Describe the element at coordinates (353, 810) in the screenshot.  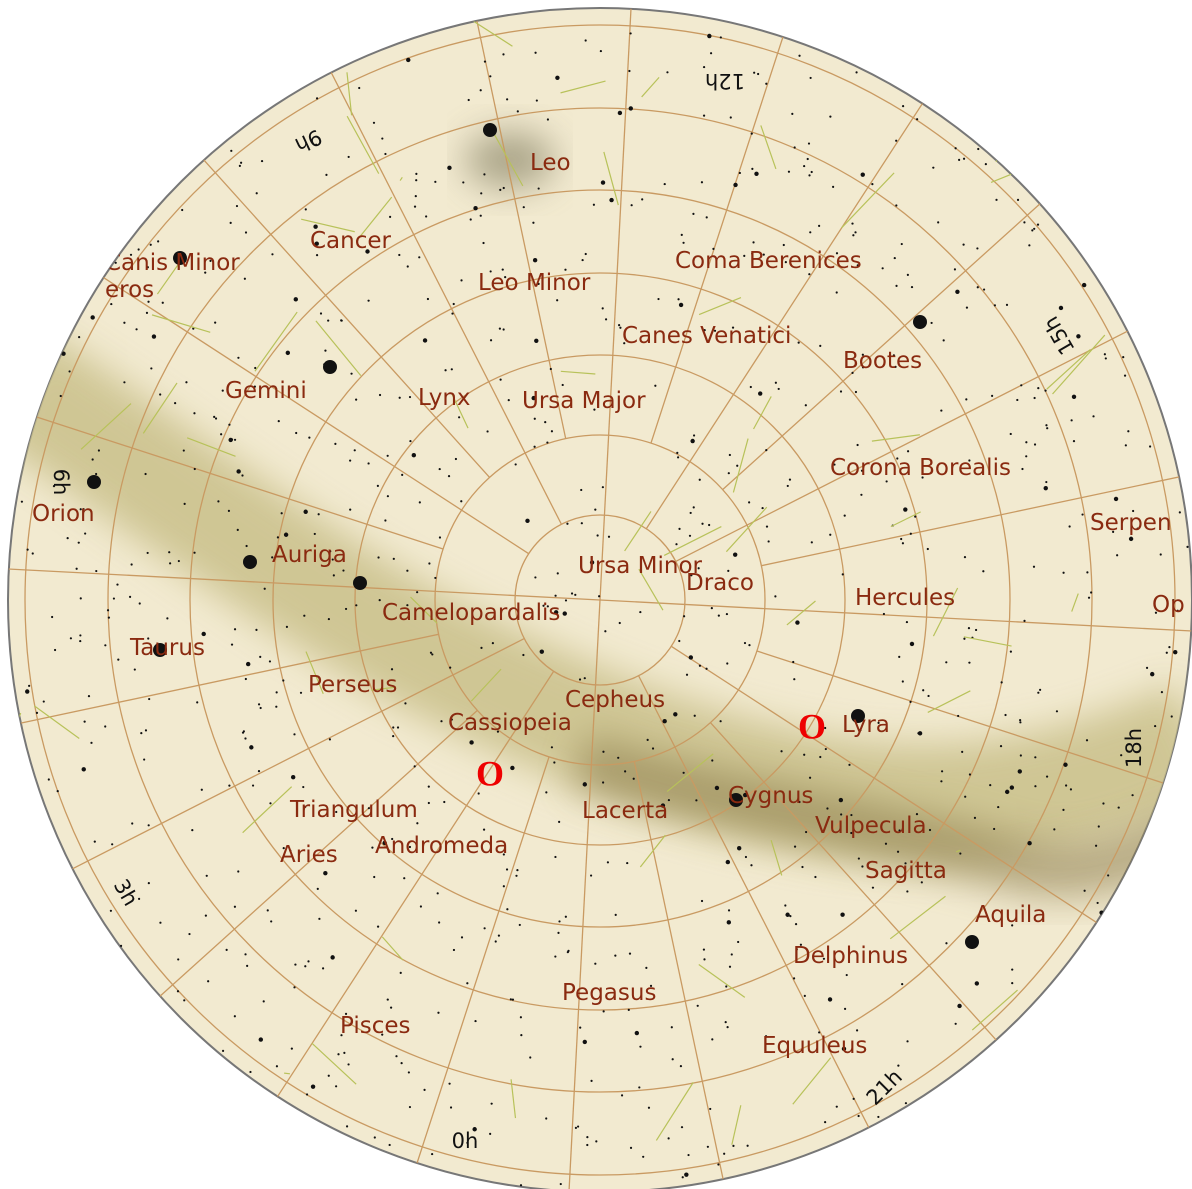
I see `constellation-label: Triangulum` at that location.